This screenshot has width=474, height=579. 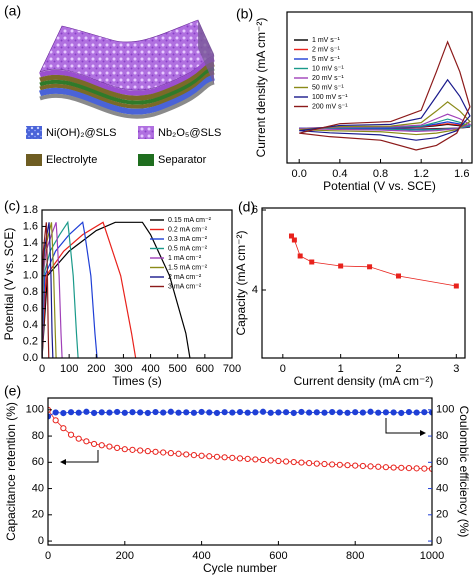 What do you see at coordinates (178, 369) in the screenshot?
I see `x-tick-label: 500` at bounding box center [178, 369].